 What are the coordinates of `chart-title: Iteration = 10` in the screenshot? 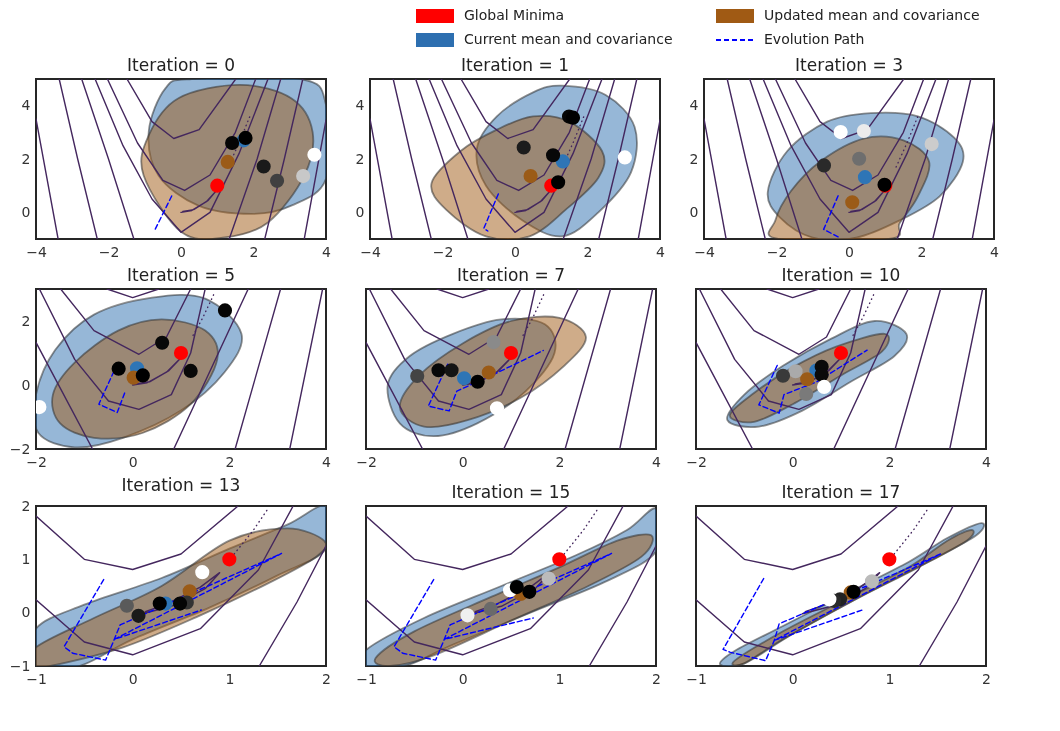 It's located at (841, 275).